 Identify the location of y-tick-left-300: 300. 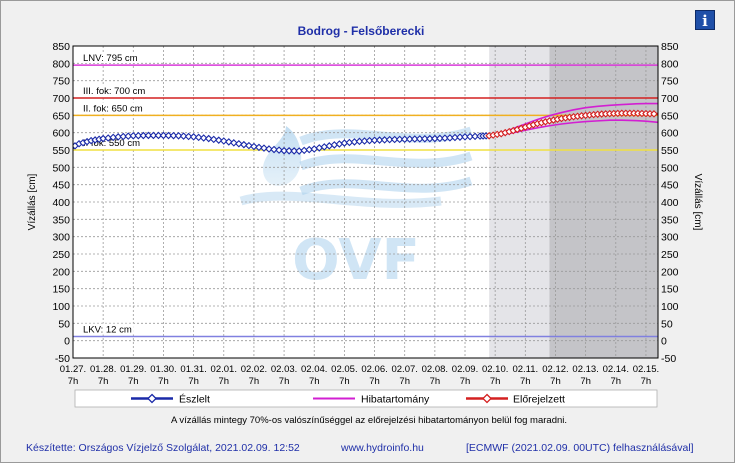
(61, 238).